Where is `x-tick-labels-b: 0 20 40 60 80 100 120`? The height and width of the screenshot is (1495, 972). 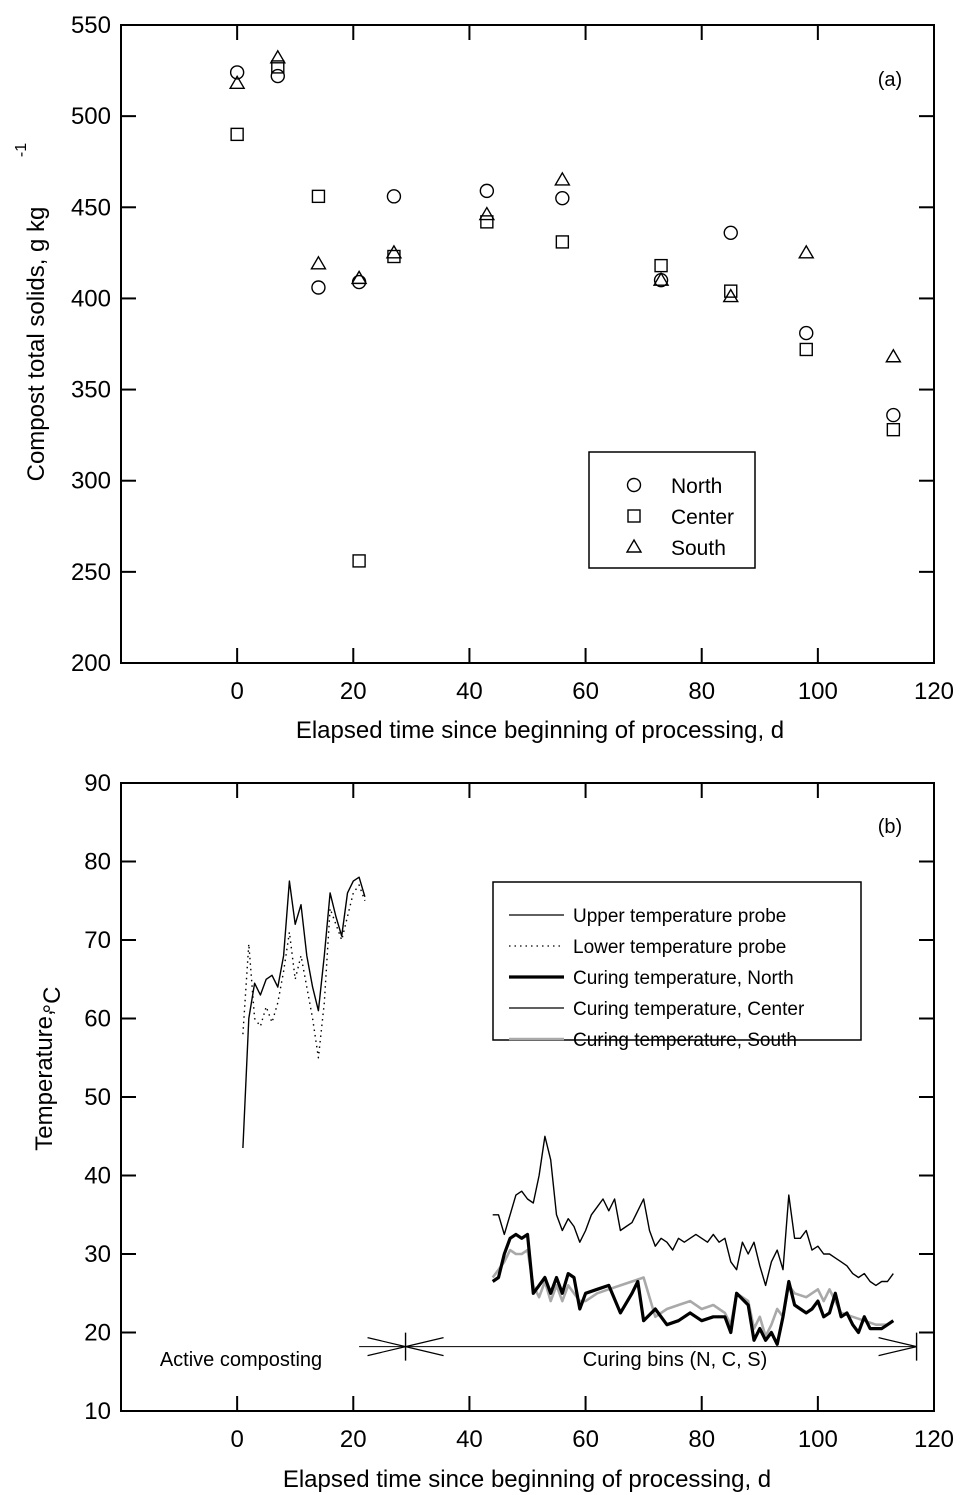 x-tick-labels-b: 0 20 40 60 80 100 120 is located at coordinates (592, 1439).